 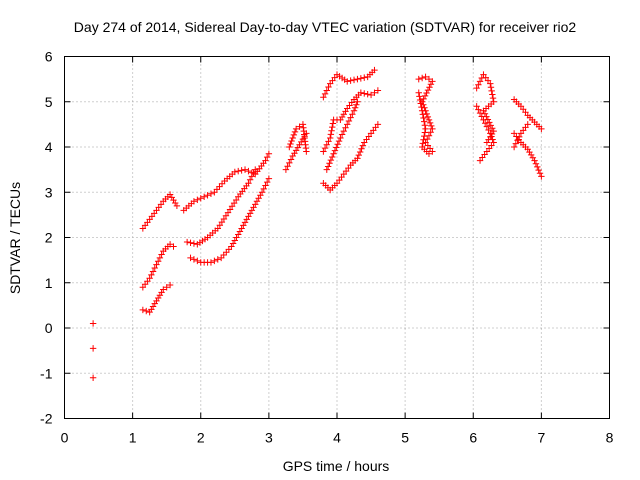 I want to click on x-tick-label: 1, so click(x=133, y=438).